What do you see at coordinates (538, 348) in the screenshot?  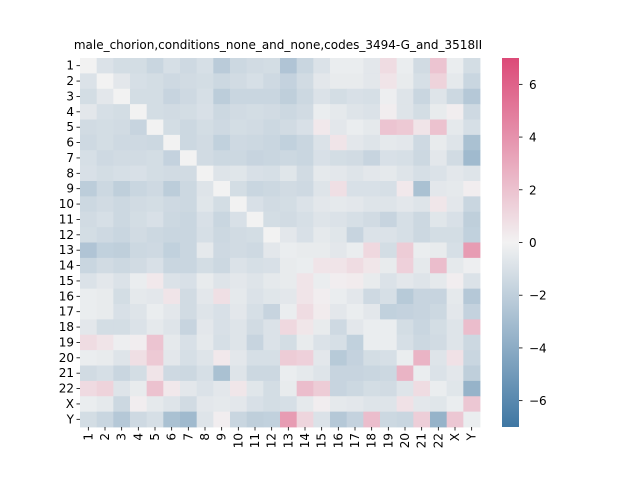 I see `colorbar-tick-label: −4` at bounding box center [538, 348].